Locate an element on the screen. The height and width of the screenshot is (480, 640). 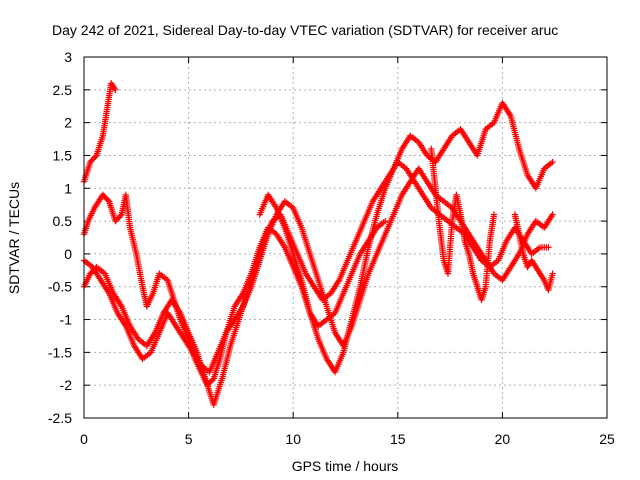
y-tick-label: 0.5 is located at coordinates (63, 221).